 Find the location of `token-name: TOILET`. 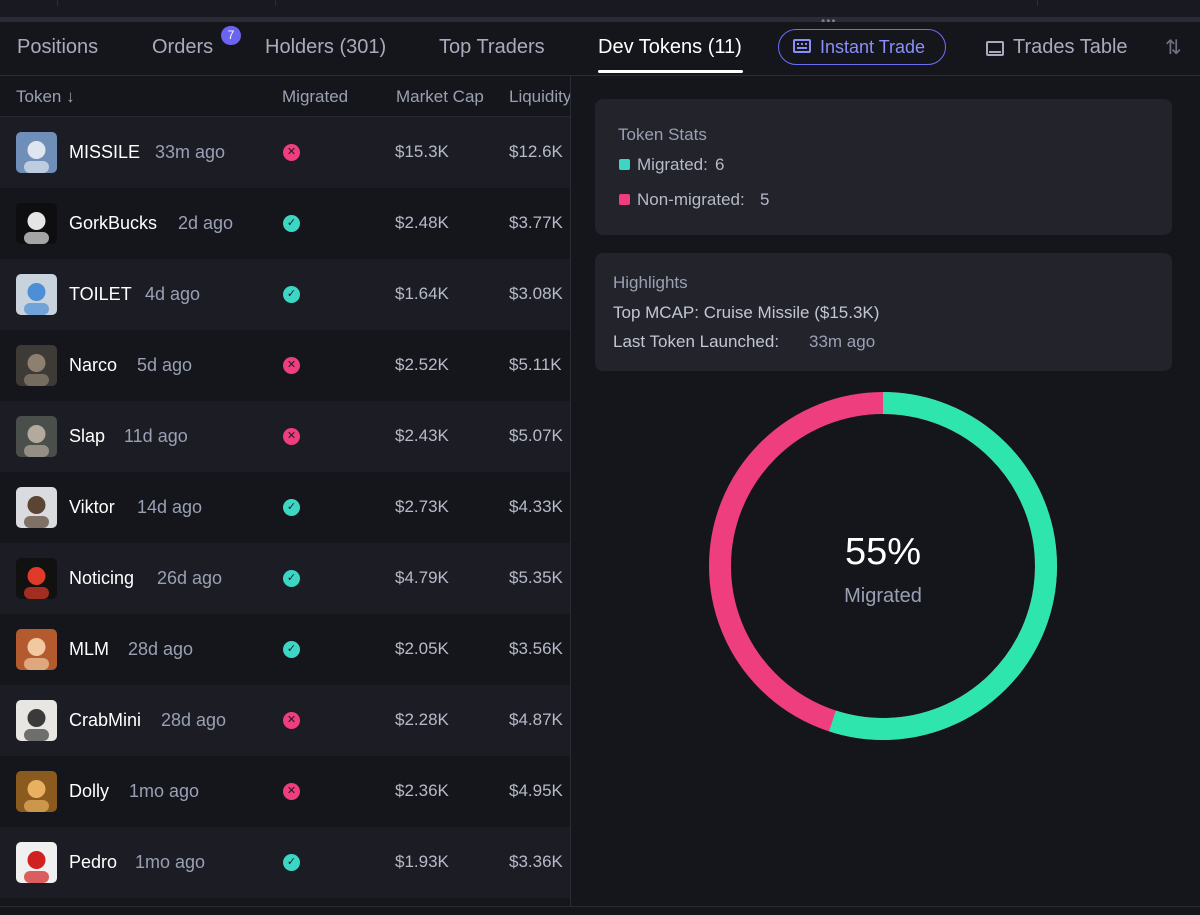

token-name: TOILET is located at coordinates (100, 294).